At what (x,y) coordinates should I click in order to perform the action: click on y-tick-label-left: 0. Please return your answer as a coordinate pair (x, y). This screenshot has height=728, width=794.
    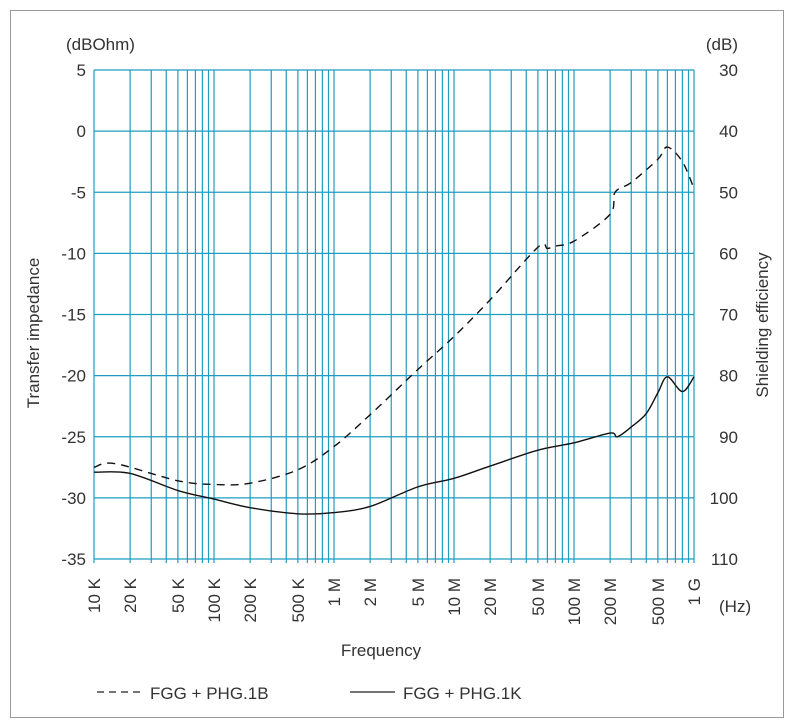
    Looking at the image, I should click on (81, 131).